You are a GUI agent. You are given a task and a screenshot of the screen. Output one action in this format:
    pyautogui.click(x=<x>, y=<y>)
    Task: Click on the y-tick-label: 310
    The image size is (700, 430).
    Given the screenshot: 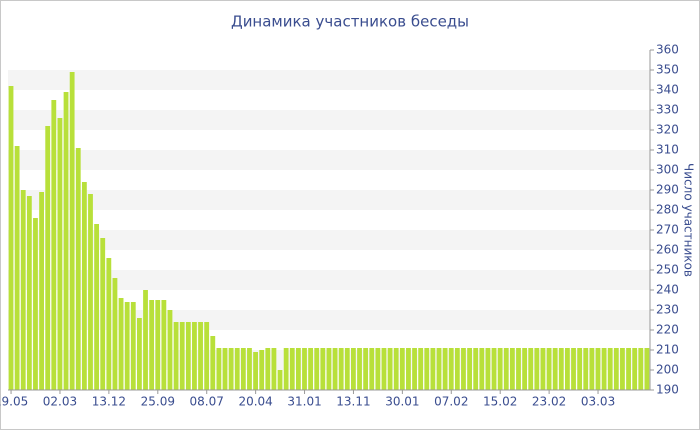 What is the action you would take?
    pyautogui.click(x=667, y=150)
    